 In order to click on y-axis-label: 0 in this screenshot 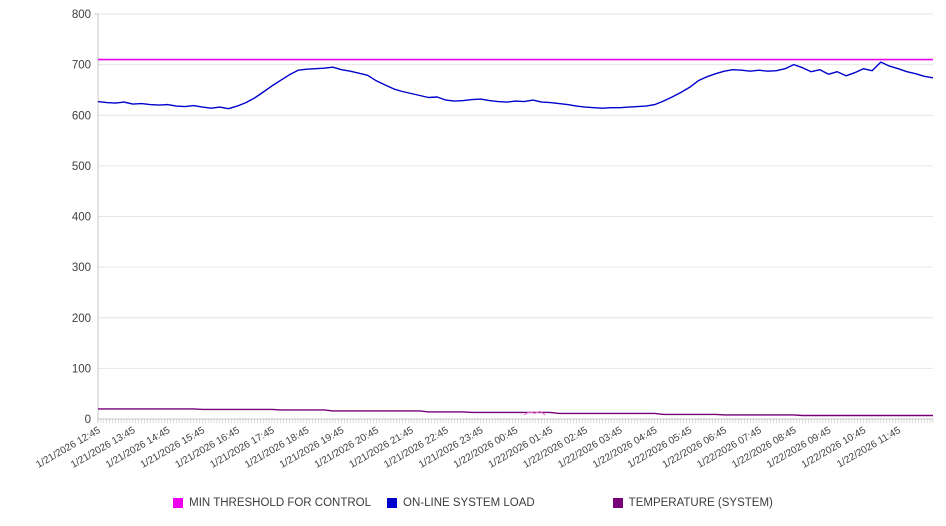, I will do `click(88, 420)`.